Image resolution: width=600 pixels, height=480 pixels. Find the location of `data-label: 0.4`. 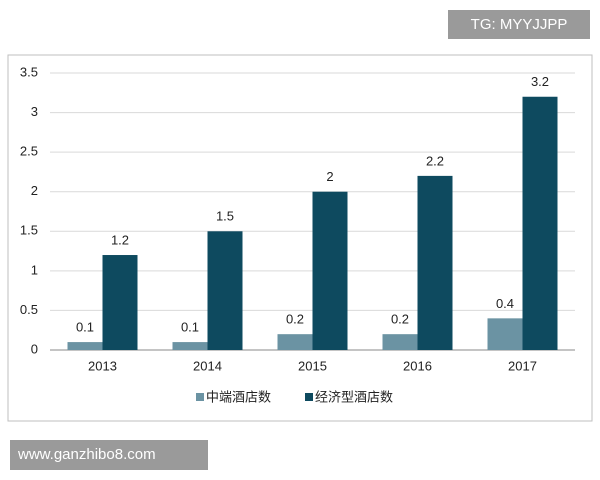

data-label: 0.4 is located at coordinates (505, 303).